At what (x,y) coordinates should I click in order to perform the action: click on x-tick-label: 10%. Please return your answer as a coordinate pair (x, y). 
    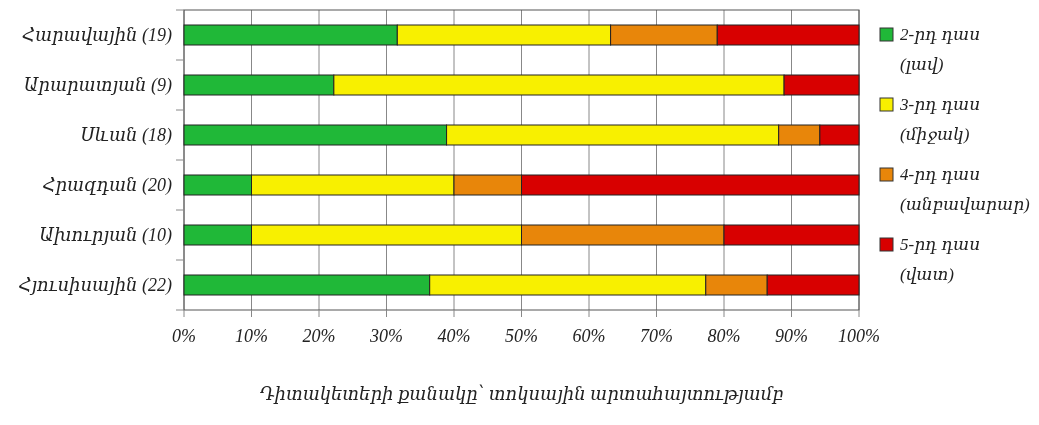
    Looking at the image, I should click on (251, 336).